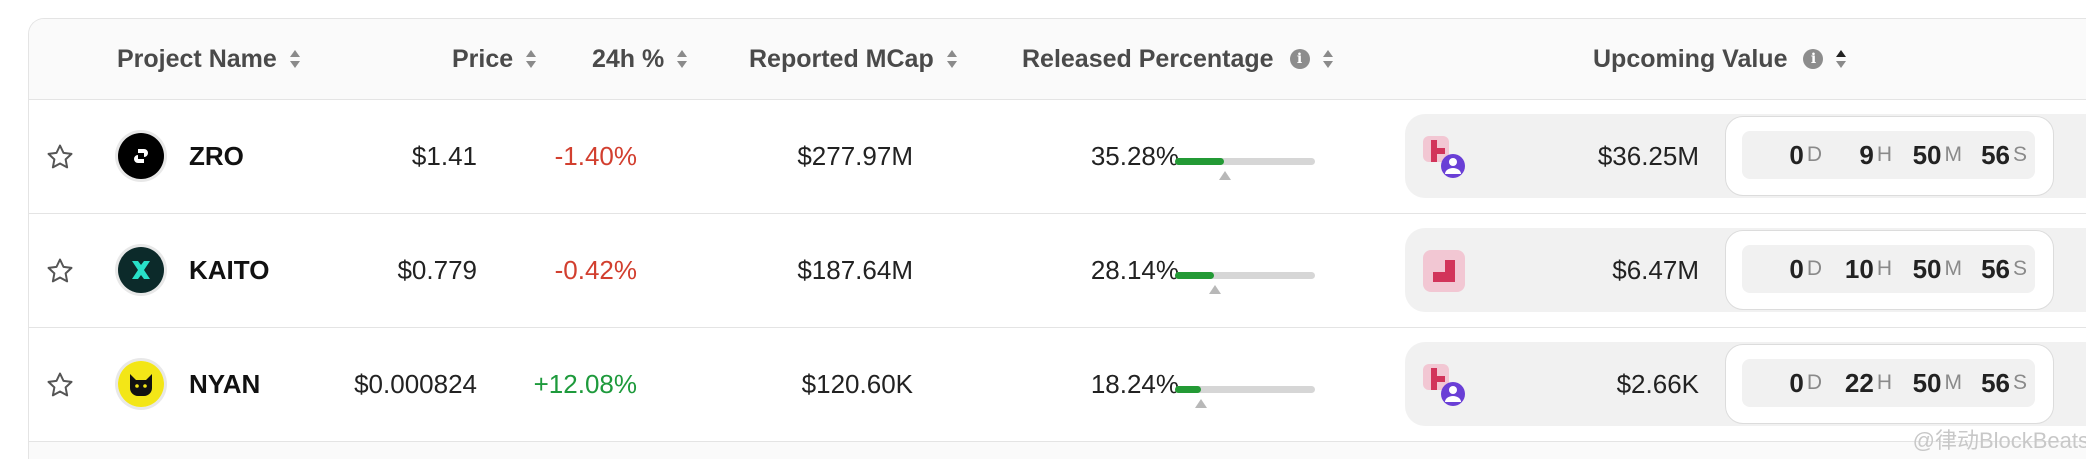 The height and width of the screenshot is (459, 2086). I want to click on column-header-price: Price, so click(494, 59).